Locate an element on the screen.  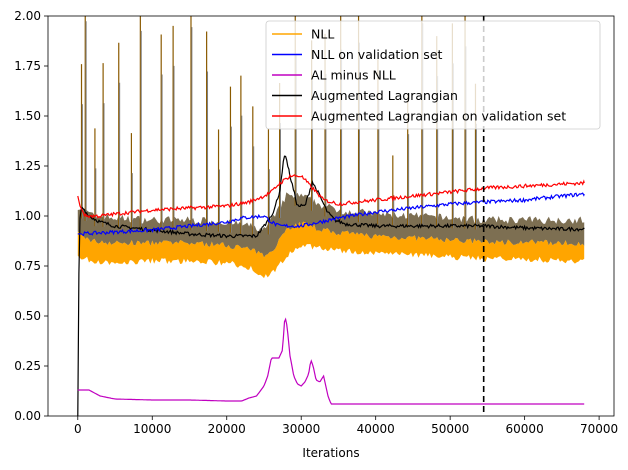
x-tick-label: 20000 is located at coordinates (227, 429).